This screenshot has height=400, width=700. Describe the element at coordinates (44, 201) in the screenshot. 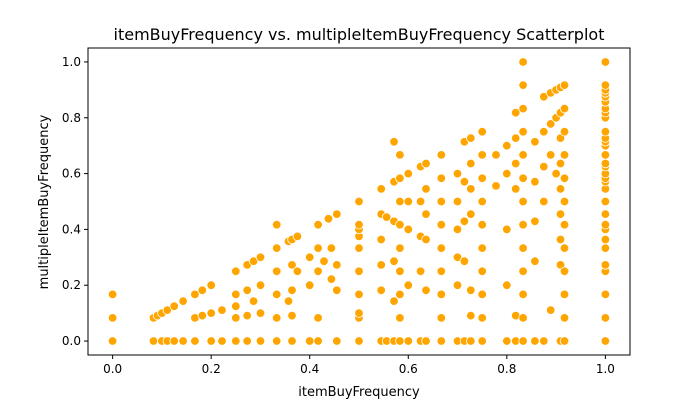

I see `y-axis-label: multipleItemBuyFrequency` at that location.